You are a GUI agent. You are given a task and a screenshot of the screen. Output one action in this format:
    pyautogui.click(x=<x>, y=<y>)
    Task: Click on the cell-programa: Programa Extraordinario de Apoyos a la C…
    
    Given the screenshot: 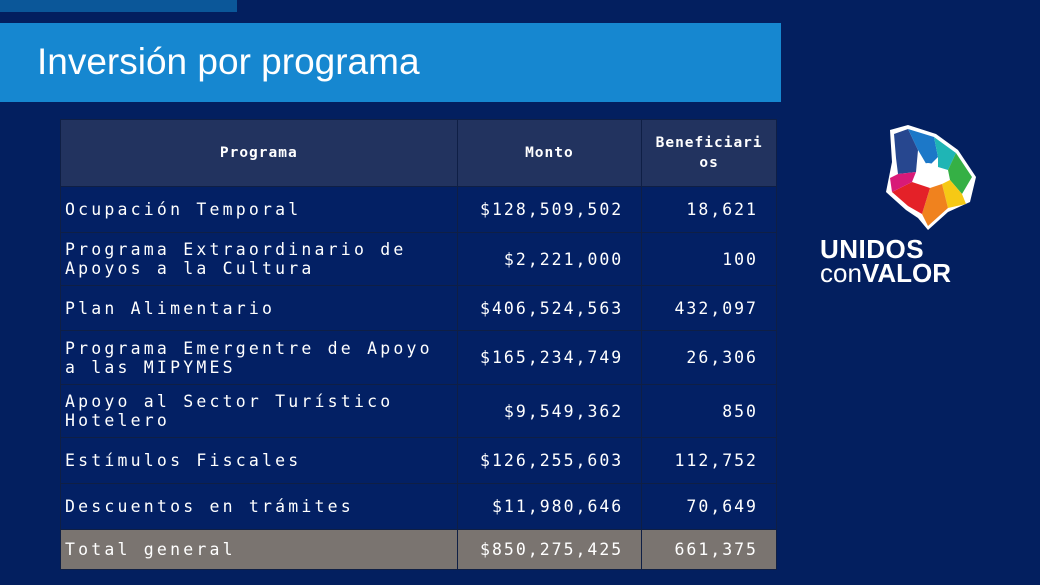 What is the action you would take?
    pyautogui.click(x=259, y=259)
    